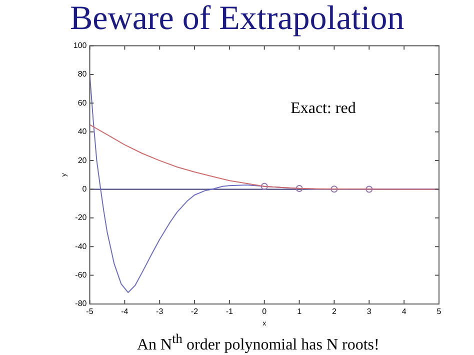 The height and width of the screenshot is (355, 474). Describe the element at coordinates (125, 311) in the screenshot. I see `x-tick-label: -4` at that location.